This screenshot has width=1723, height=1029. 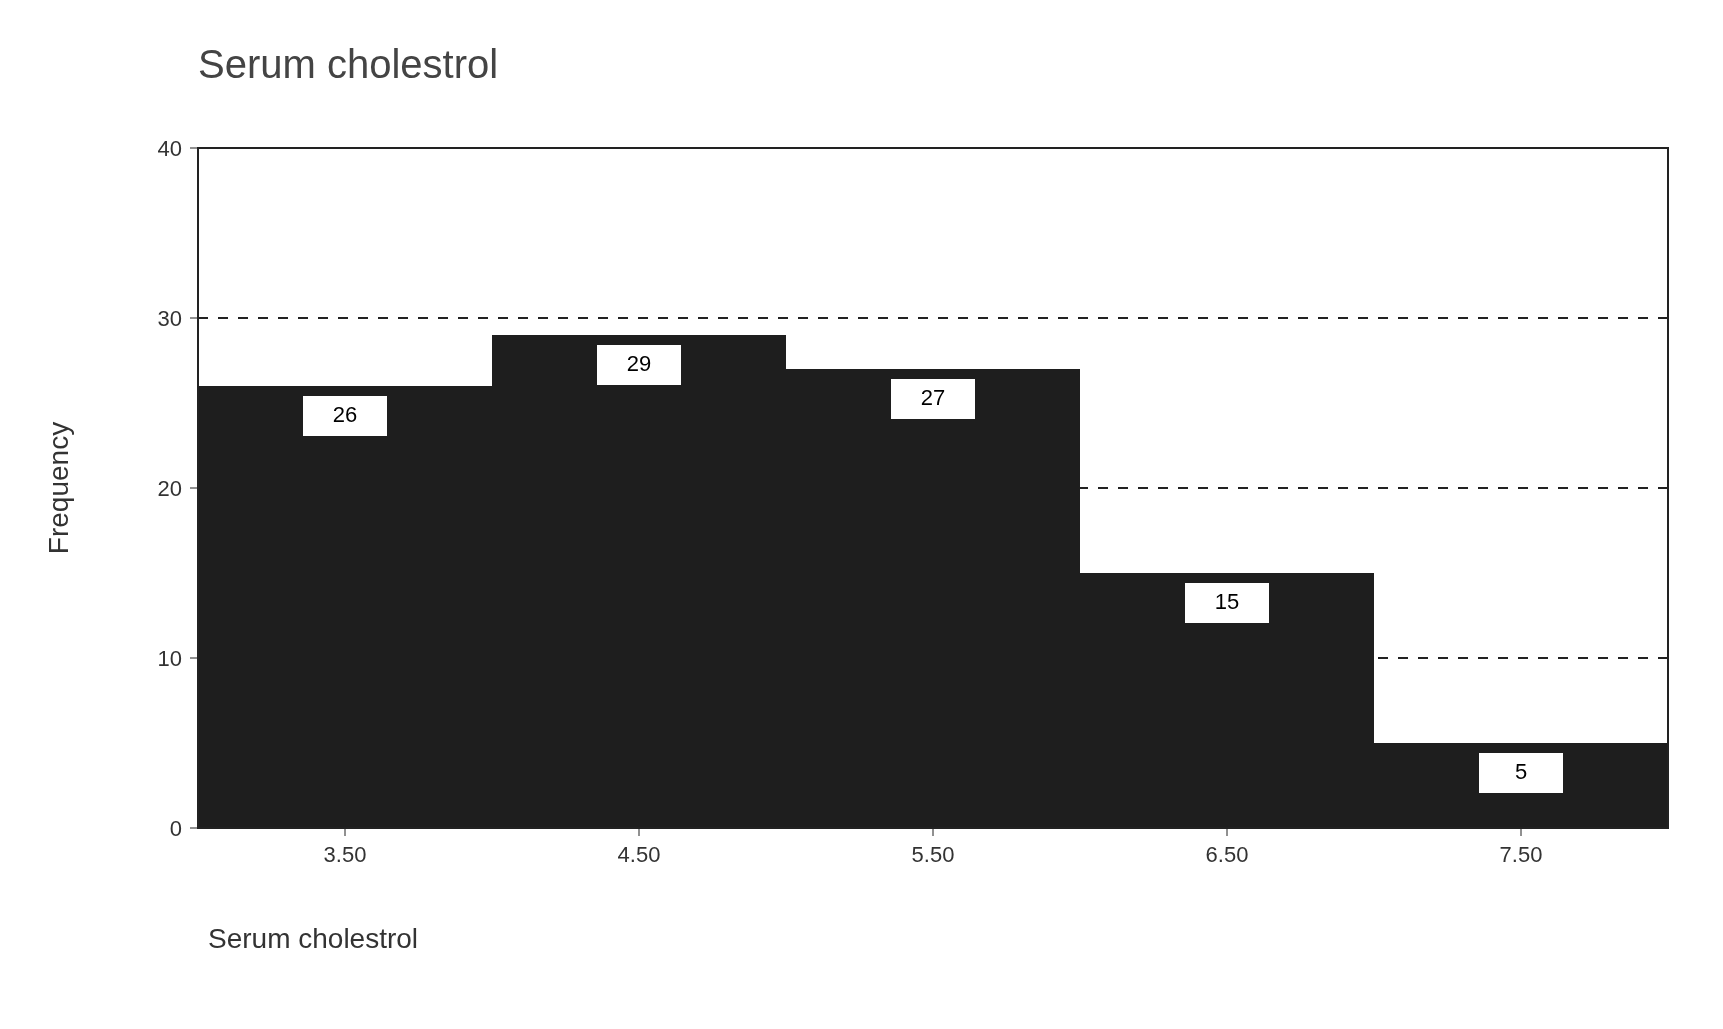 I want to click on y-tick-label: 0, so click(x=175, y=828).